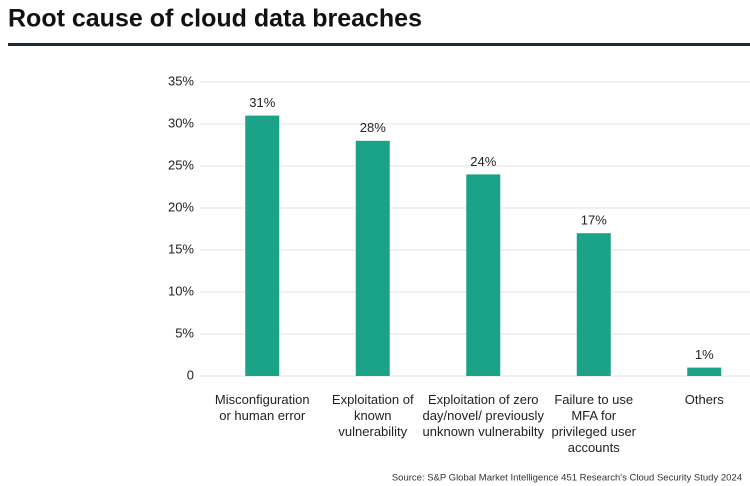  I want to click on chart-title: Root cause of cloud data breaches, so click(215, 19).